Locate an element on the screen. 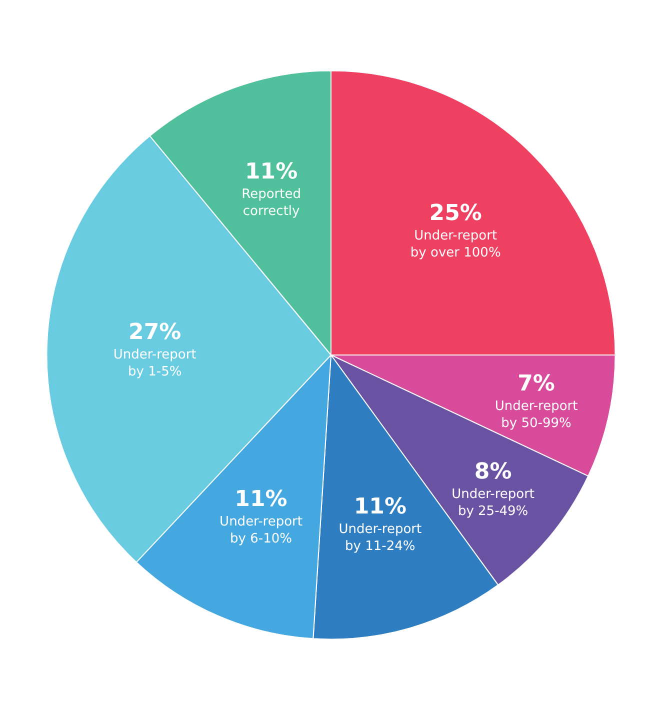  slice-label: Under-report by 11-24% is located at coordinates (380, 538).